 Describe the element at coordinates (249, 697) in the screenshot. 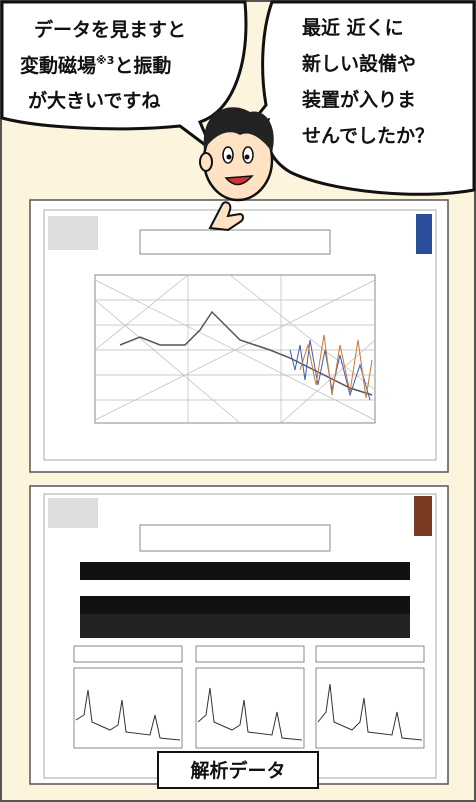

I see `spectrum-plots` at that location.